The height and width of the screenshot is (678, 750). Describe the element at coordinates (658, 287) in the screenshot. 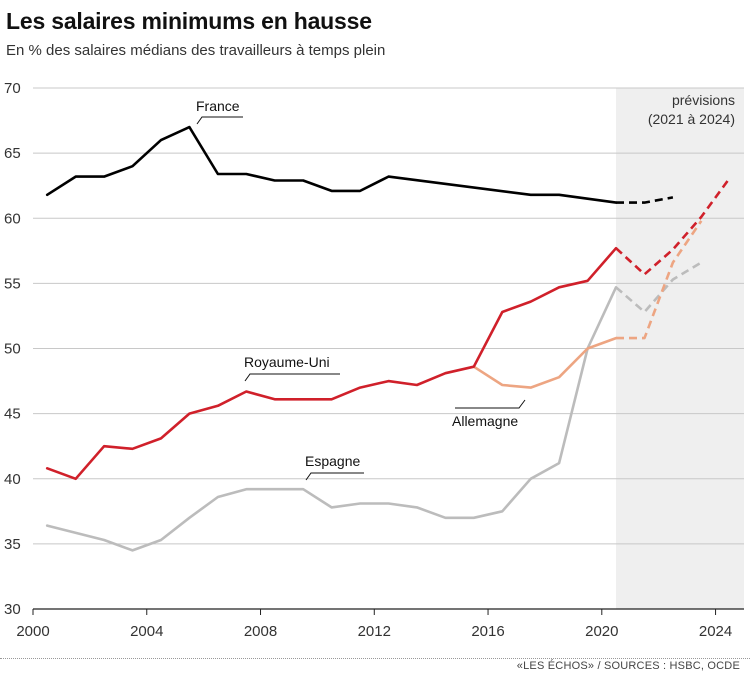

I see `series-forecast-espagne` at that location.